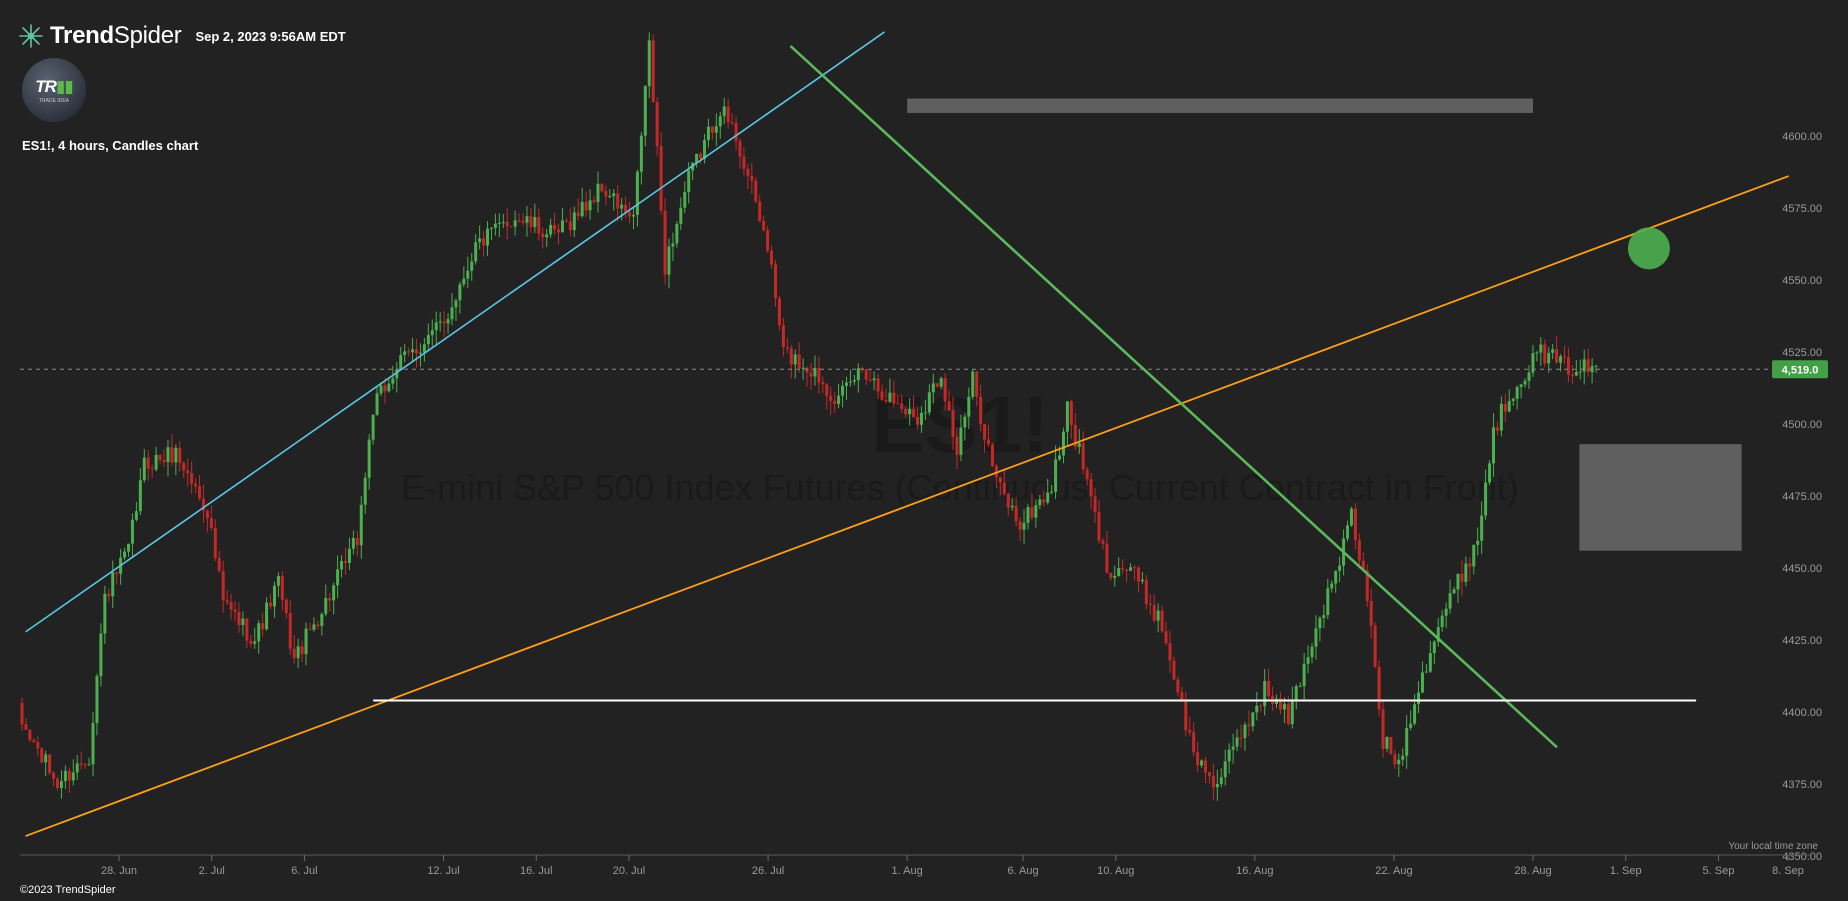  Describe the element at coordinates (54, 90) in the screenshot. I see `author-avatar: TR▮▮ TRADE IDEA` at that location.